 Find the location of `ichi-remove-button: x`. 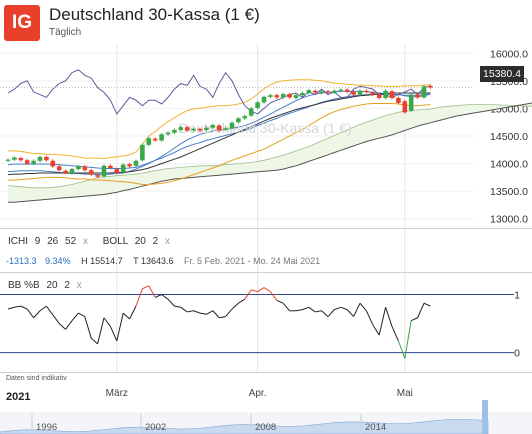

ichi-remove-button: x is located at coordinates (85, 241).